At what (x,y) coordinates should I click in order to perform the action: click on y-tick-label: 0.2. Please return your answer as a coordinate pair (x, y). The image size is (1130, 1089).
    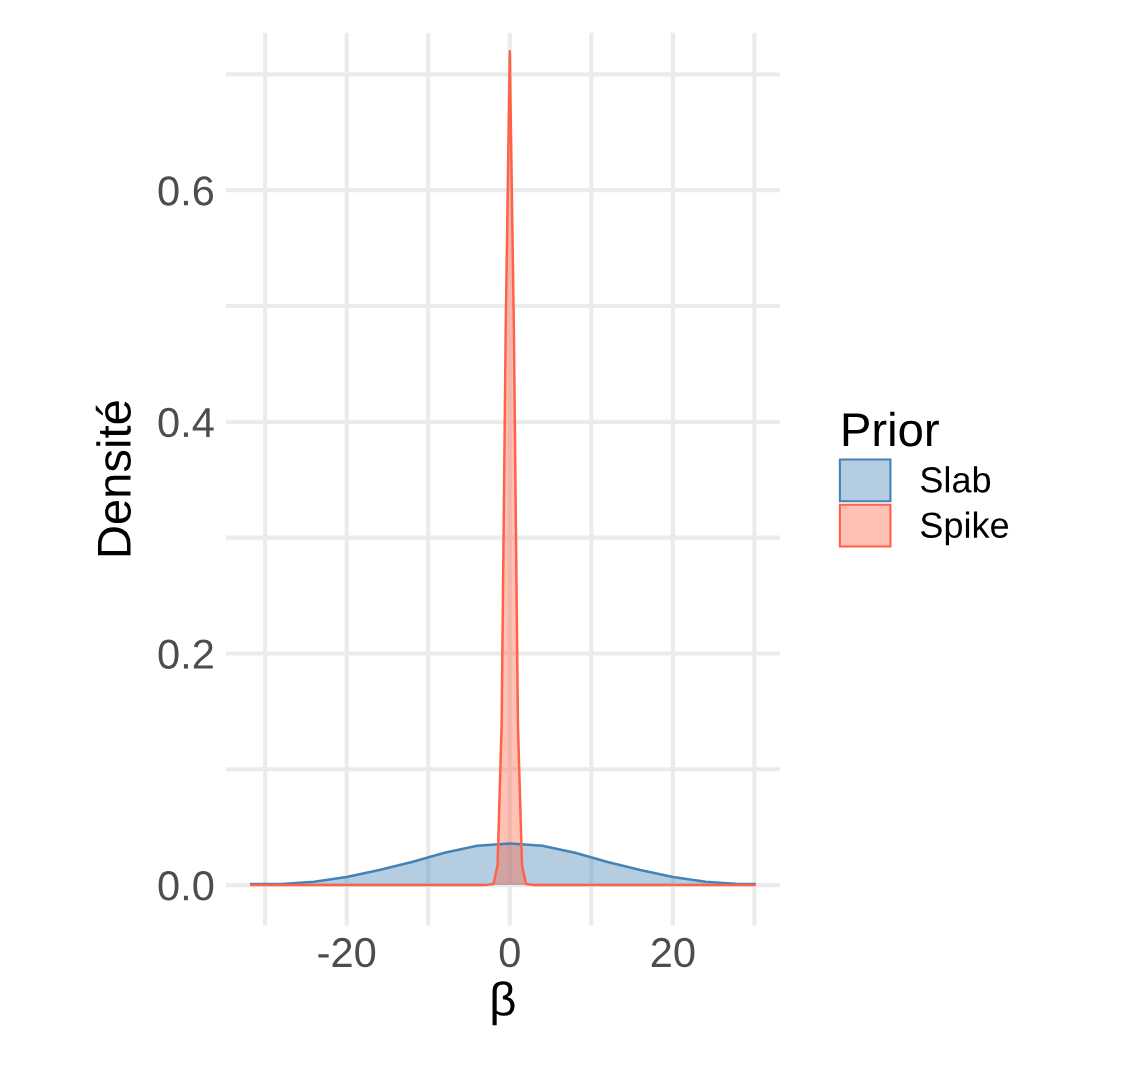
    Looking at the image, I should click on (185, 654).